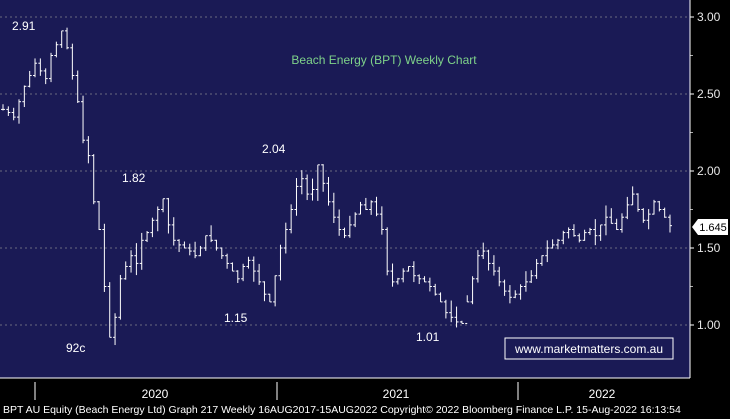 This screenshot has height=419, width=730. I want to click on annotation-1-15: 1.15, so click(236, 318).